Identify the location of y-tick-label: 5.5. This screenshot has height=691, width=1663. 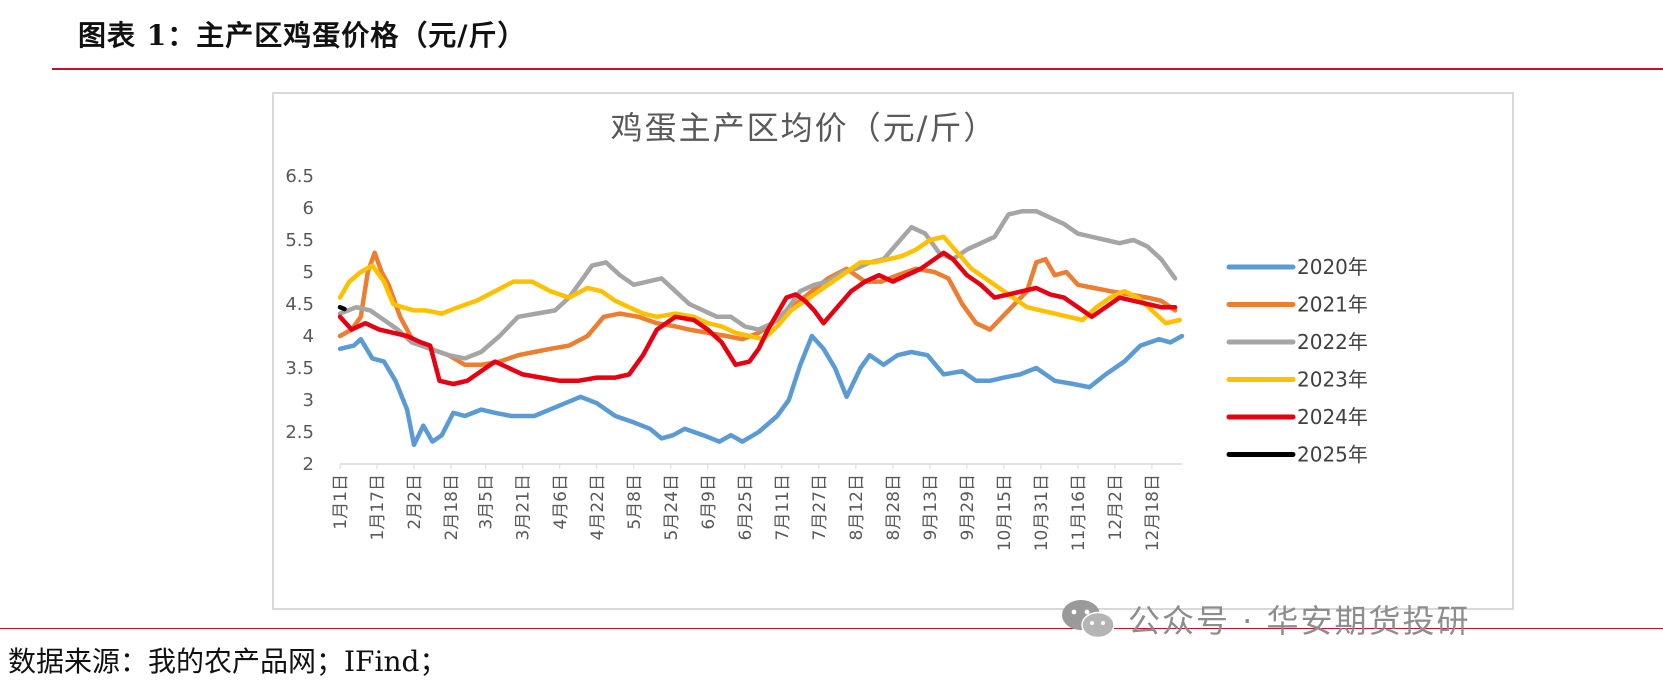
(299, 240).